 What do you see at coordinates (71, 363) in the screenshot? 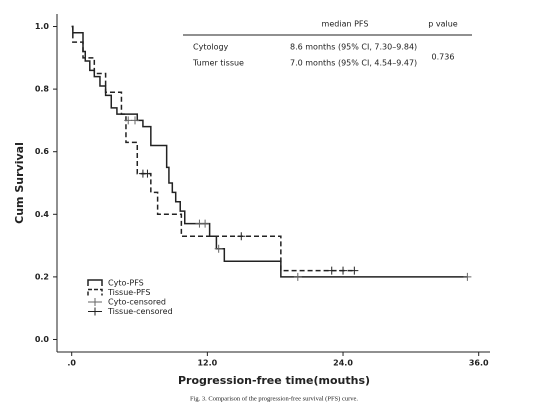
I see `x-tick-label: .0` at bounding box center [71, 363].